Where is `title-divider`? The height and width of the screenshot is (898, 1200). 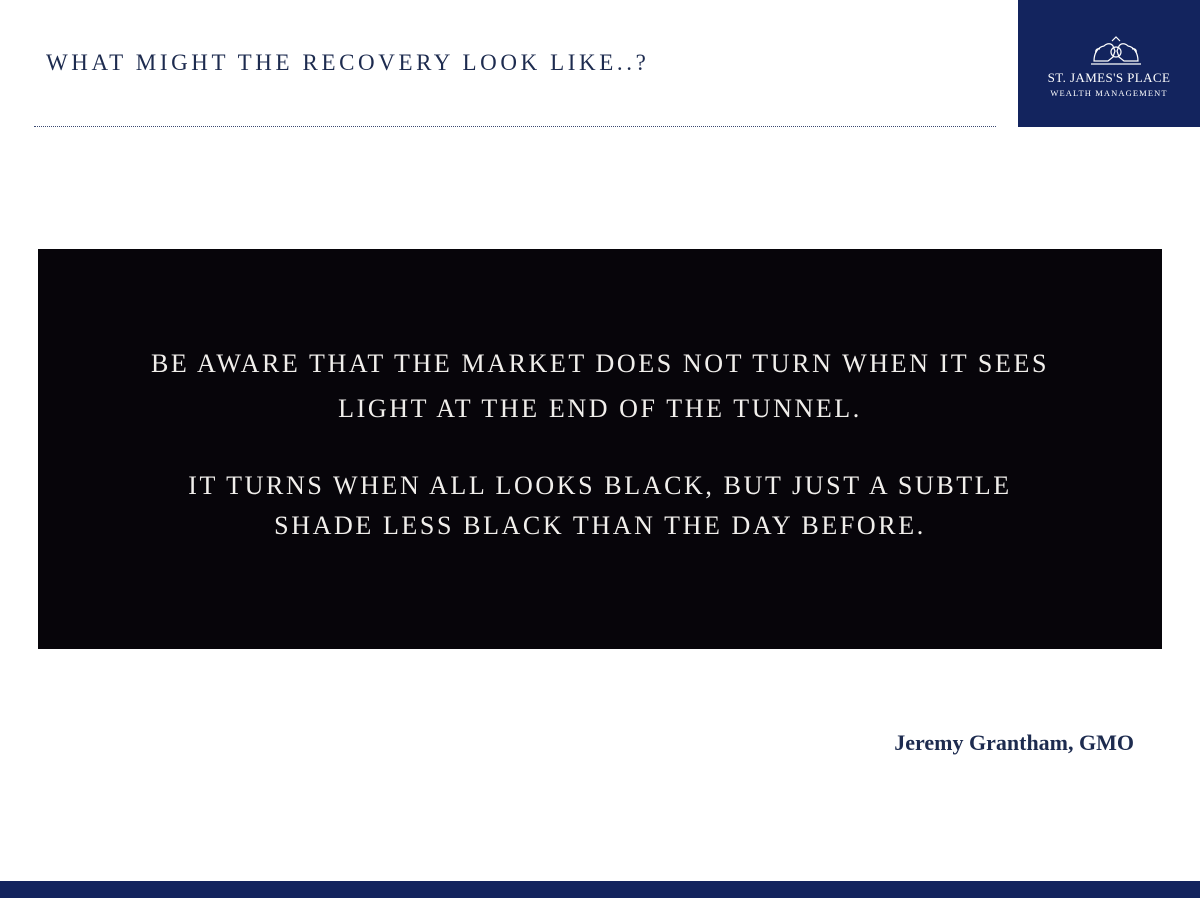 title-divider is located at coordinates (515, 126).